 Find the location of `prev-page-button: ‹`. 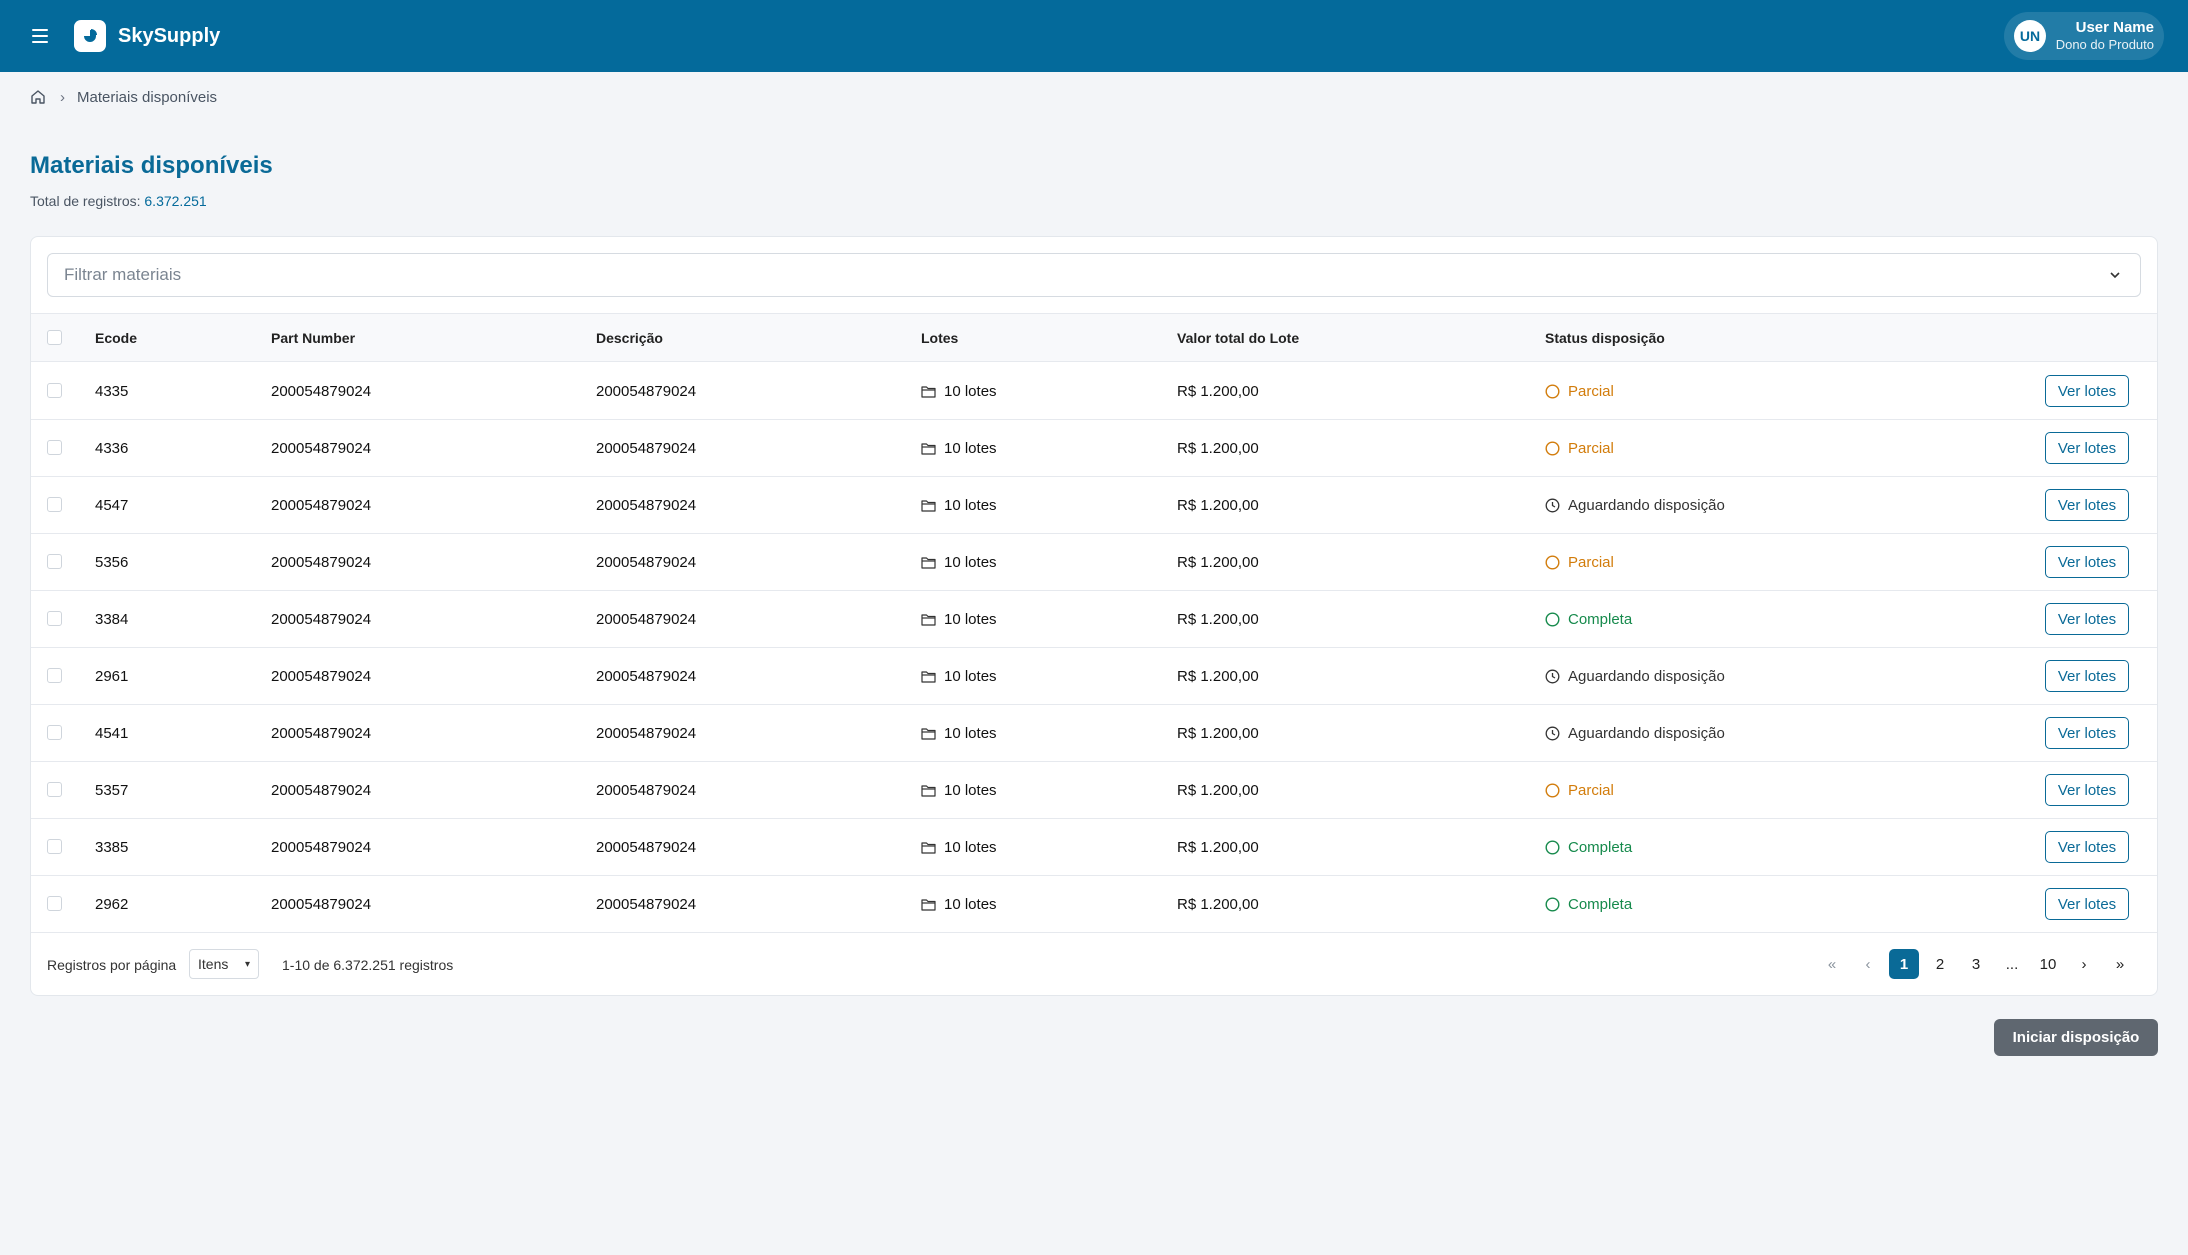

prev-page-button: ‹ is located at coordinates (1868, 964).